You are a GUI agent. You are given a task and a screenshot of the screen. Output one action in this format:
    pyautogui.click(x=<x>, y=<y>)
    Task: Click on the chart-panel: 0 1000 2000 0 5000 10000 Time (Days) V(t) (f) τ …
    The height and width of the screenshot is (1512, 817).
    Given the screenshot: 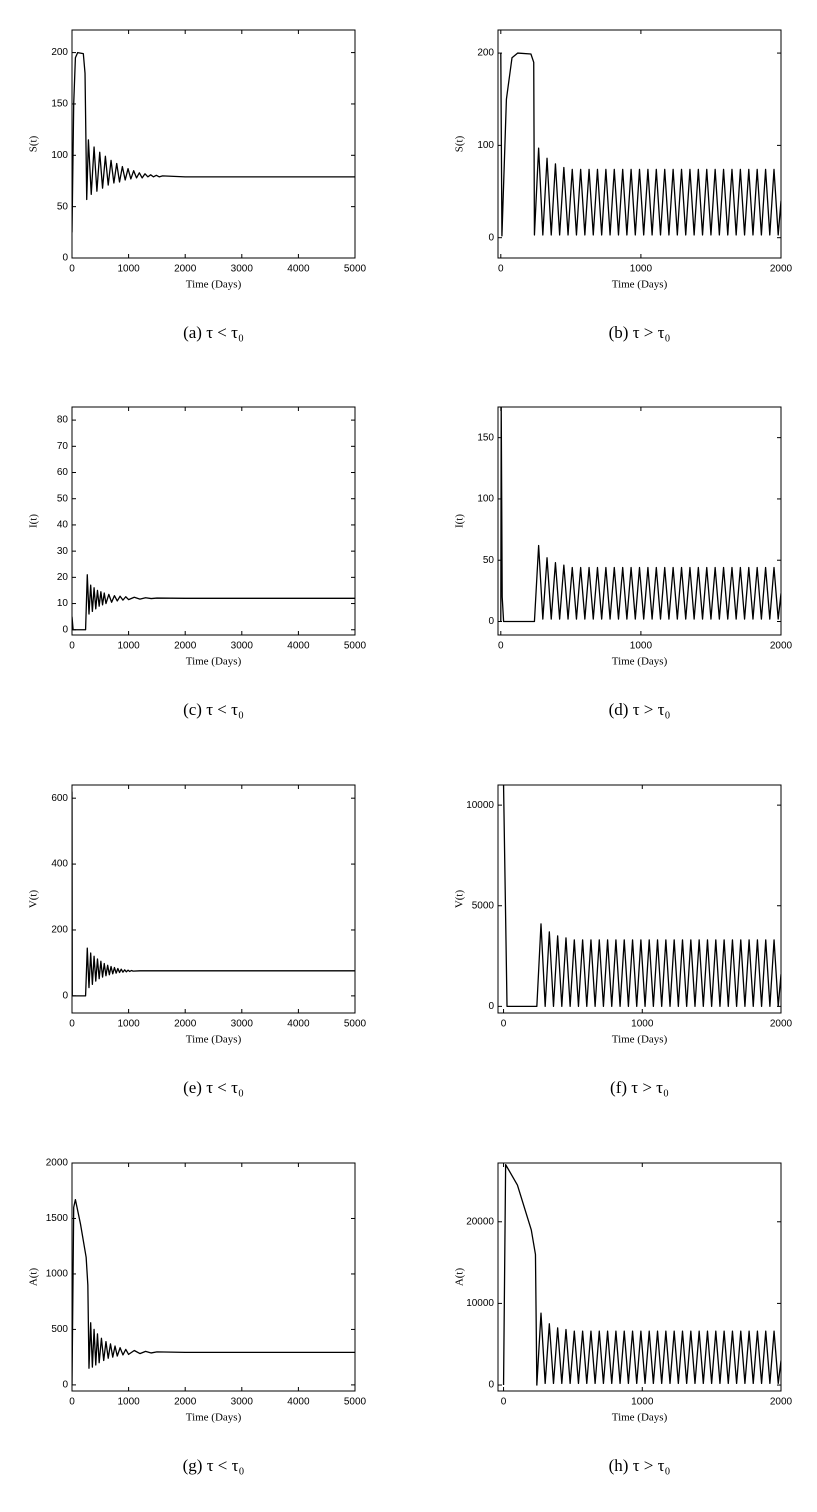 What is the action you would take?
    pyautogui.click(x=623, y=940)
    